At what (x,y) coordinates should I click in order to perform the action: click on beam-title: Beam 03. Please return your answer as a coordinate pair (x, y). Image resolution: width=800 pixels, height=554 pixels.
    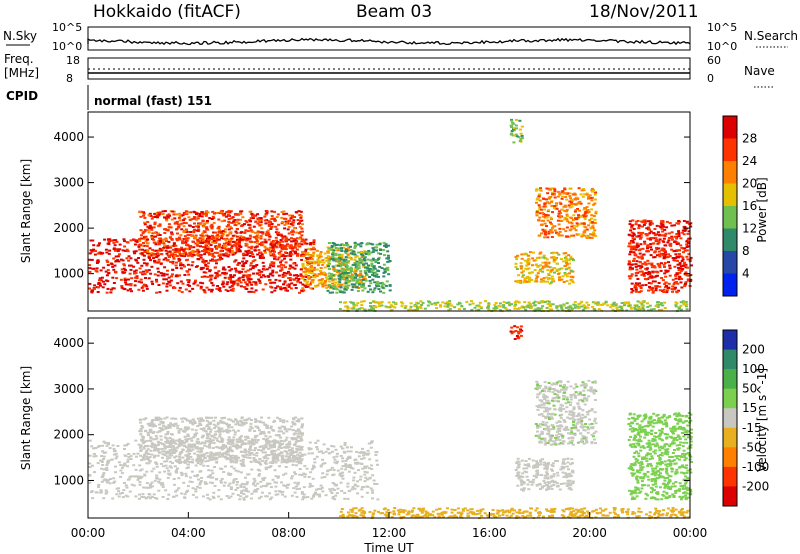
    Looking at the image, I should click on (394, 12).